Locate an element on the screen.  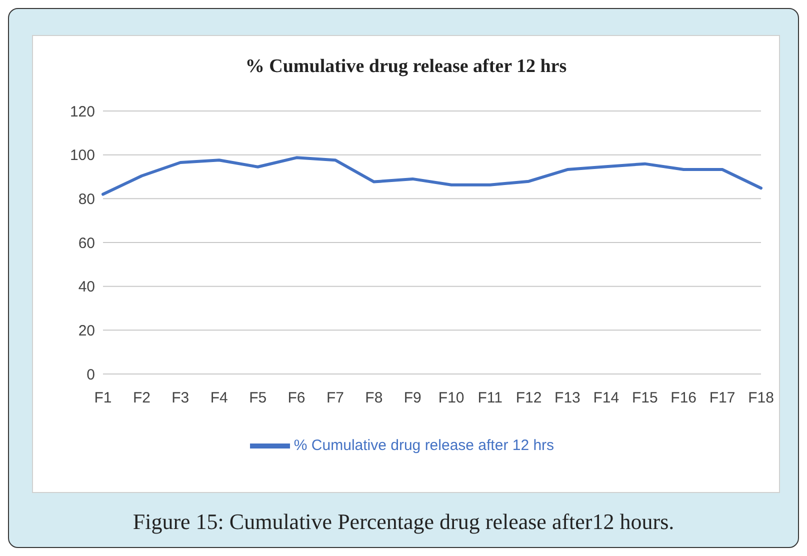
x-tick-label: F12 is located at coordinates (529, 398).